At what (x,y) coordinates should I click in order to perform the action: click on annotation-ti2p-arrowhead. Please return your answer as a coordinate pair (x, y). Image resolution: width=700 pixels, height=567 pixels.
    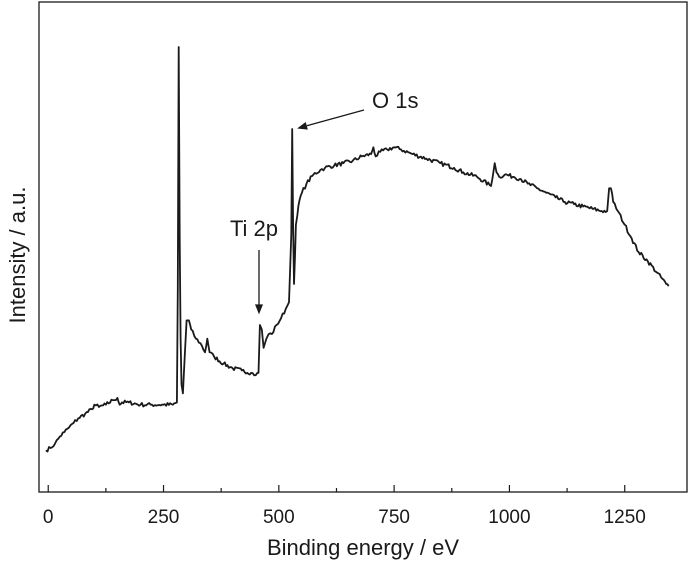
    Looking at the image, I should click on (258, 309).